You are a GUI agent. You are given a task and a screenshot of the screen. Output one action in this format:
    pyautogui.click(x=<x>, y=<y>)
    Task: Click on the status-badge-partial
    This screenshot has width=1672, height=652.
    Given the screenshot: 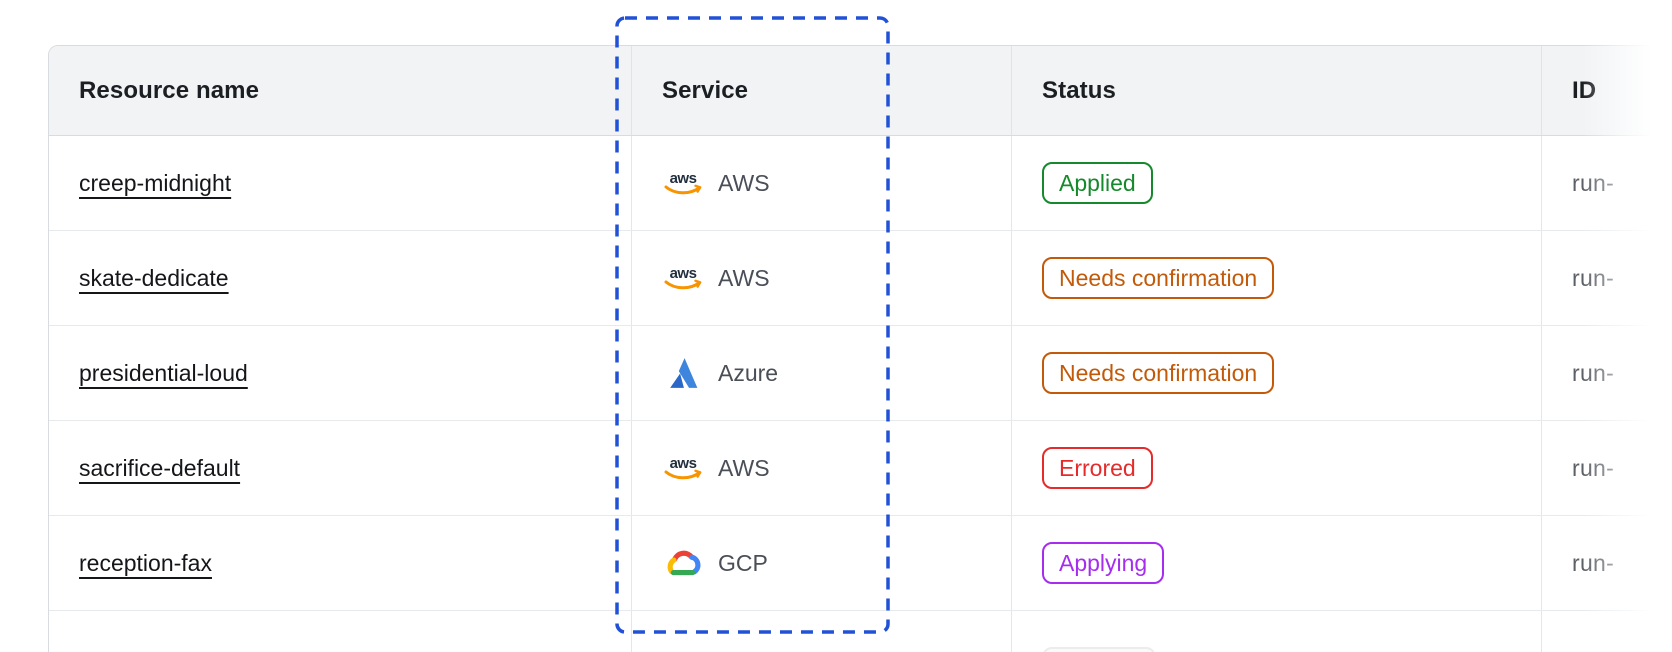 What is the action you would take?
    pyautogui.click(x=1099, y=649)
    